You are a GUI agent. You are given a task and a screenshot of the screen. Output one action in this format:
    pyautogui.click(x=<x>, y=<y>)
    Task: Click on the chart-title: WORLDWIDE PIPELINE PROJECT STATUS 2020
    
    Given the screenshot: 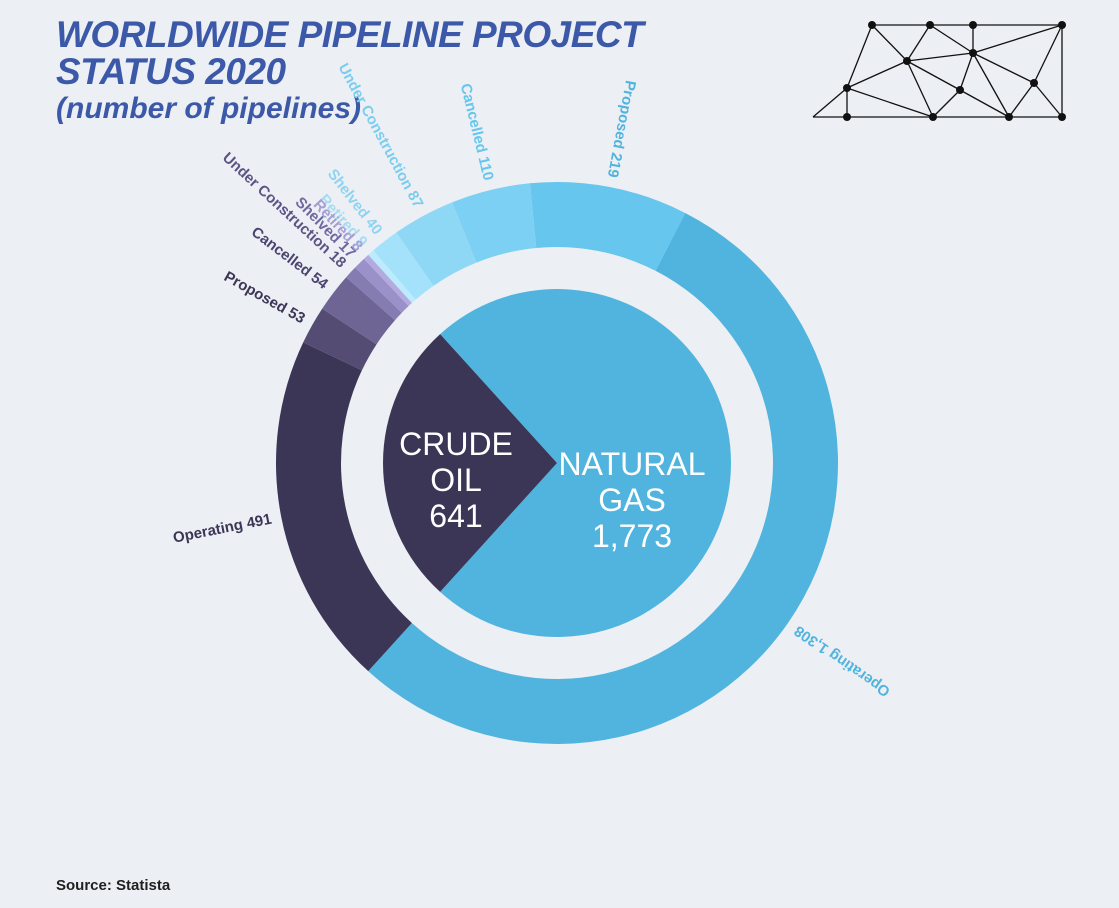 What is the action you would take?
    pyautogui.click(x=350, y=53)
    